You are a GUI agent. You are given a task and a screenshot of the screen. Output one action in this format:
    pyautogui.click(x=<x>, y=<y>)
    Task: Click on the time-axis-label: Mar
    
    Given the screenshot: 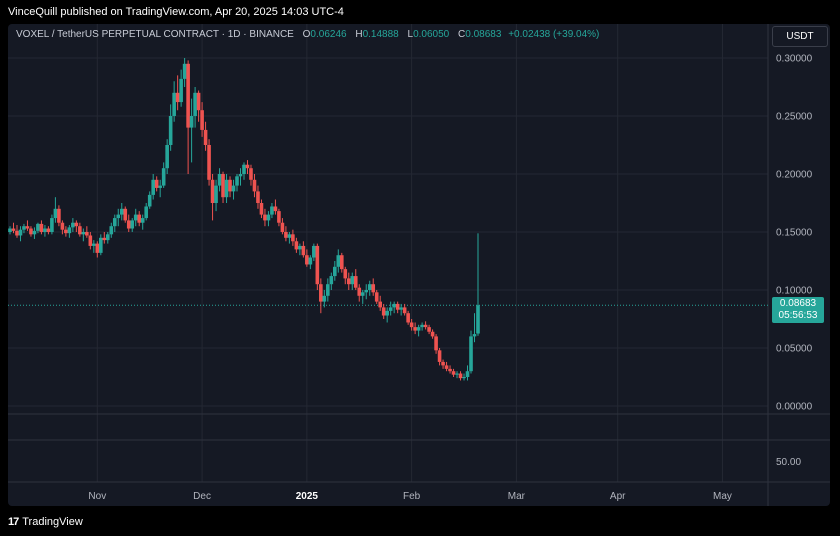 What is the action you would take?
    pyautogui.click(x=517, y=496)
    